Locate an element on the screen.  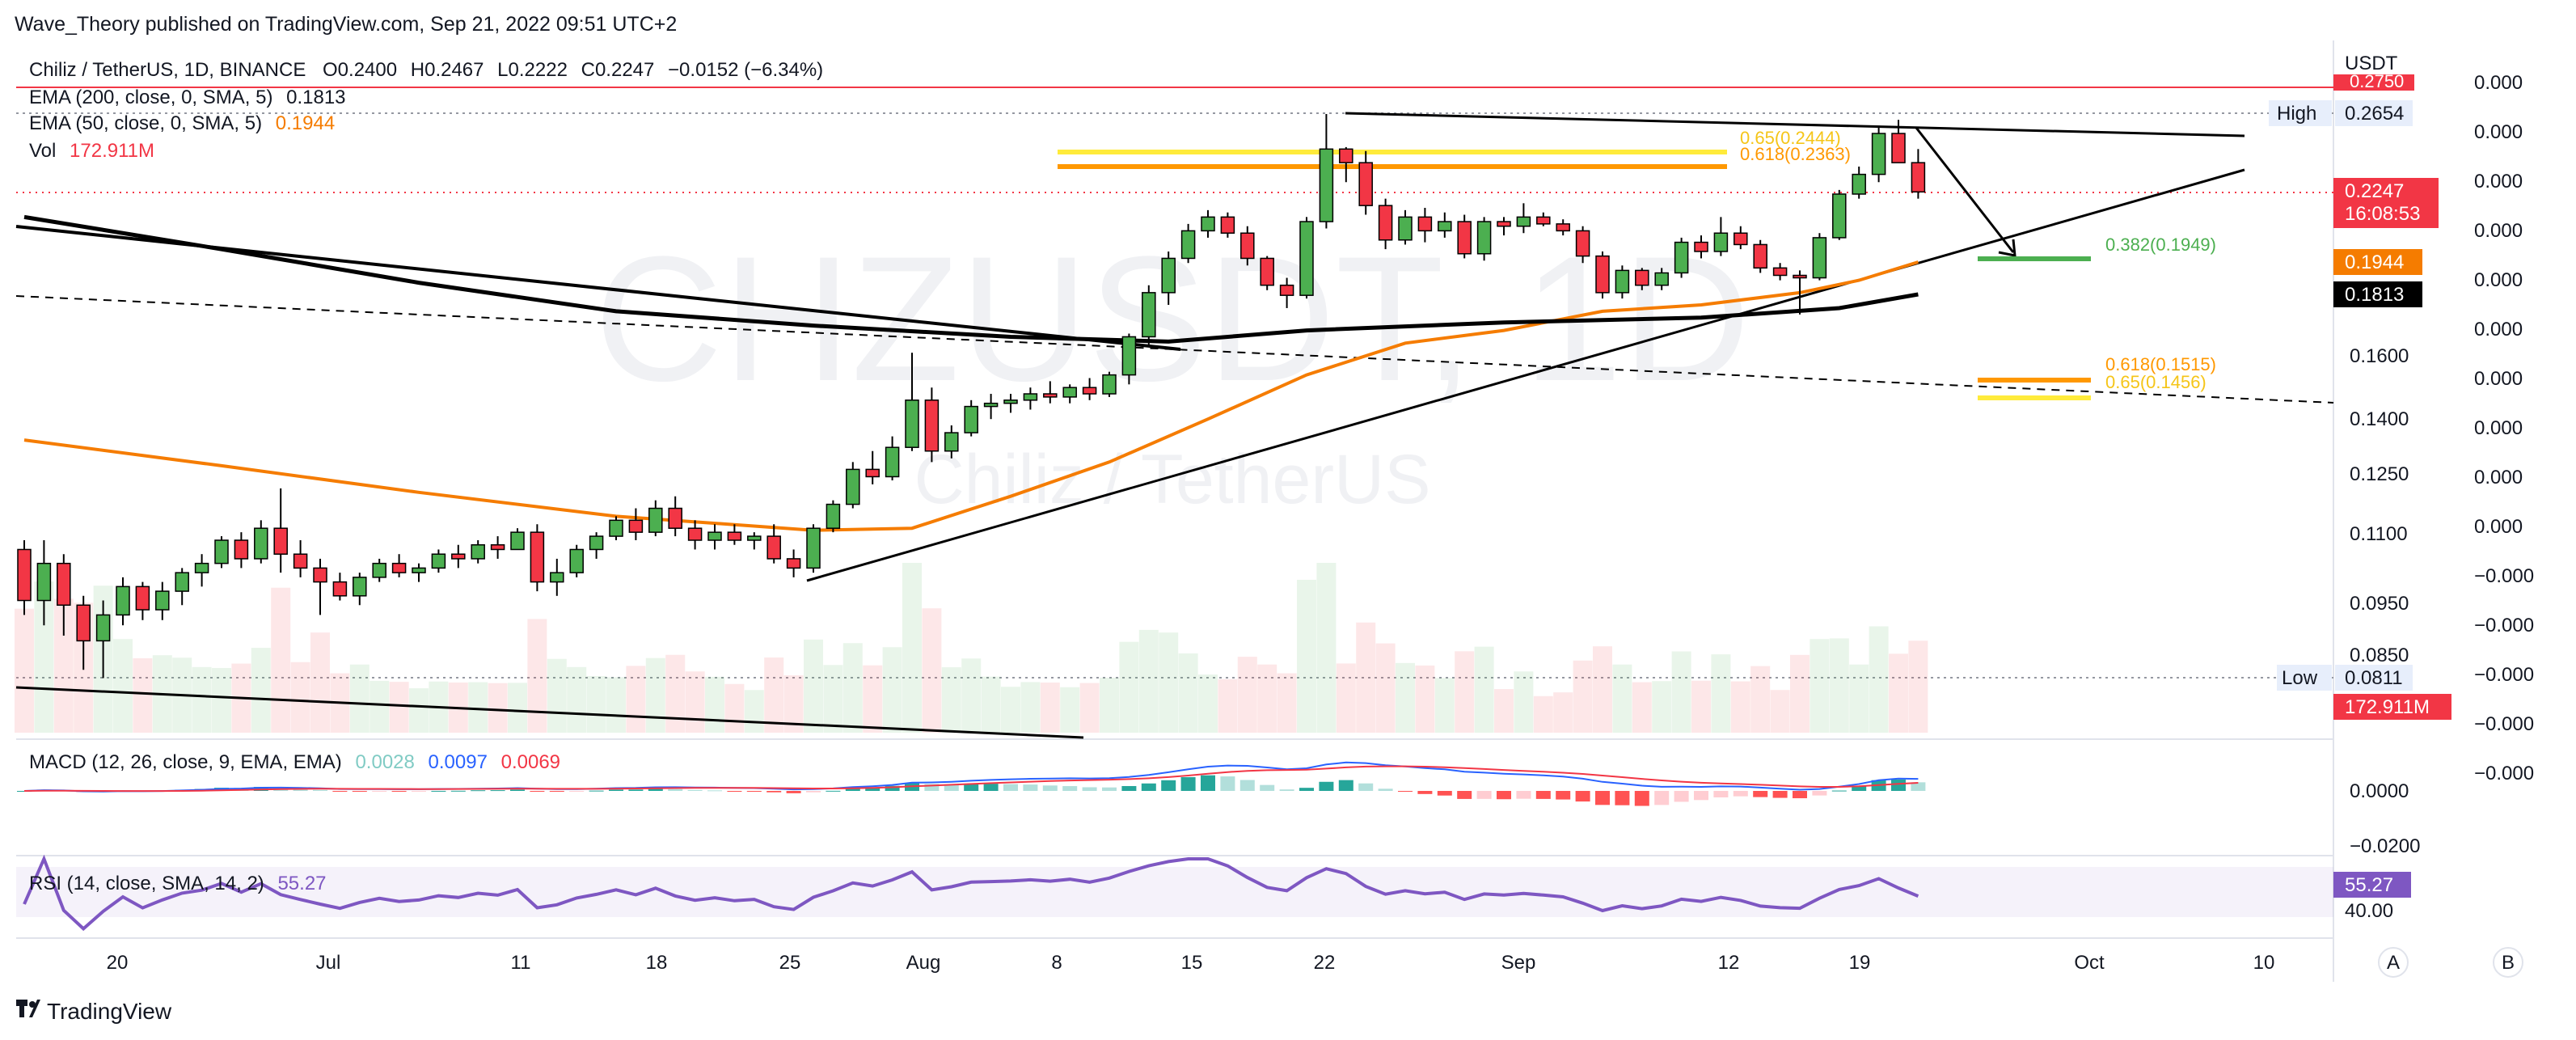
volume-axis-tick: −0.000 is located at coordinates (2504, 675).